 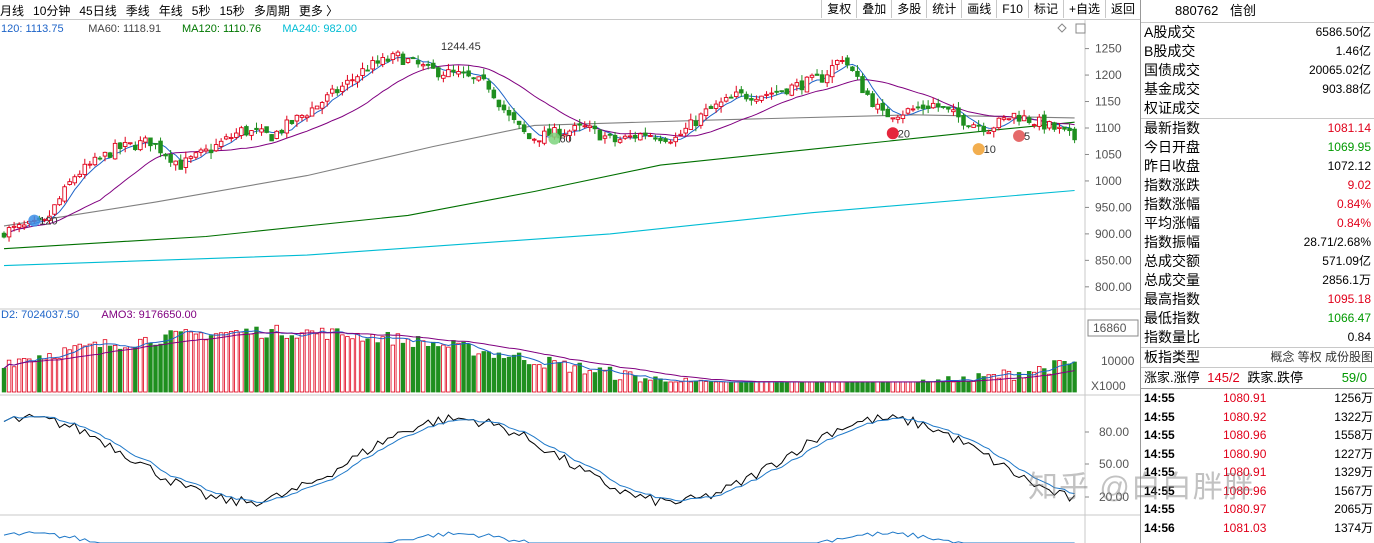 I want to click on tool-5: F10, so click(x=1012, y=9).